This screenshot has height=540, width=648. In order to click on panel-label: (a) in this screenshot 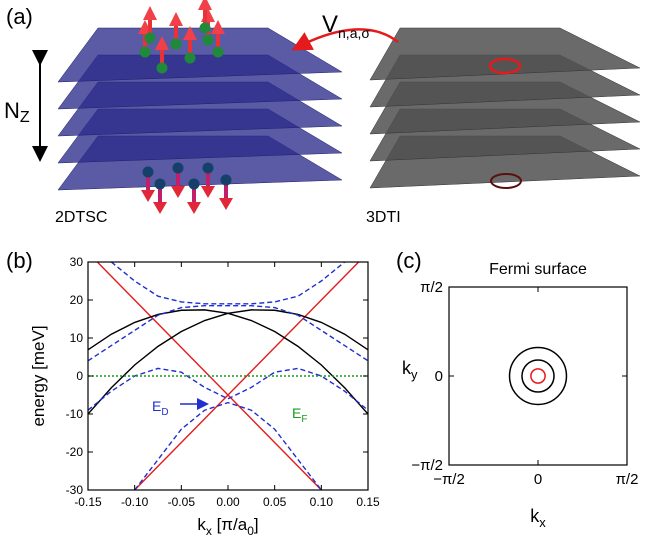, I will do `click(19, 16)`.